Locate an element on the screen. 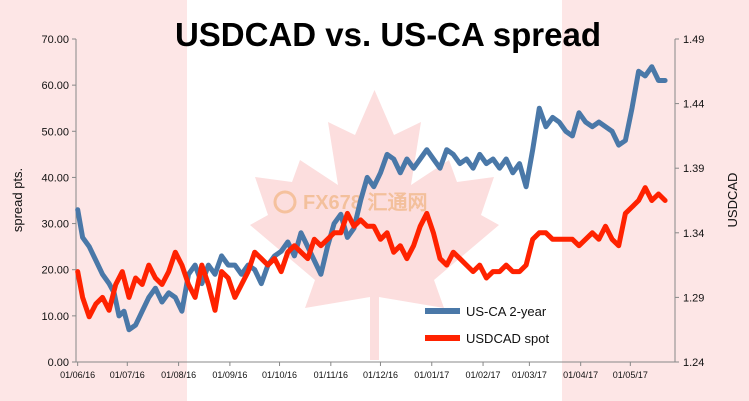 This screenshot has height=401, width=749. right-axis-label: USDCAD is located at coordinates (732, 200).